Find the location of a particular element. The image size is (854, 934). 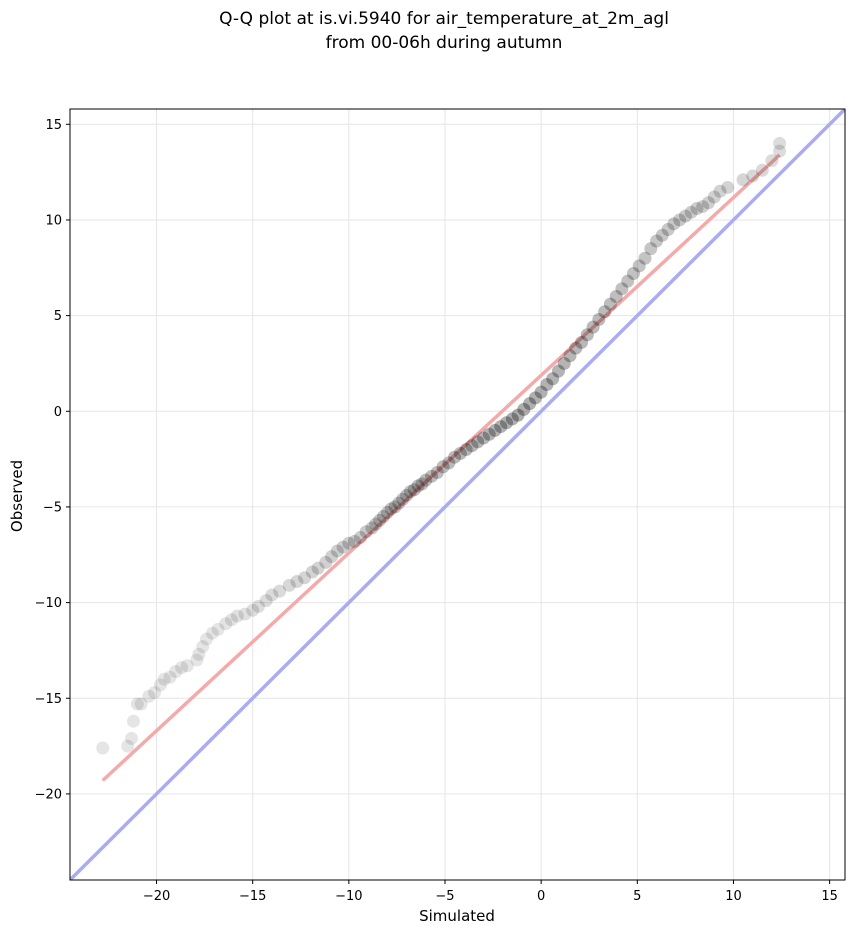

x-tick-label: 10 is located at coordinates (733, 896).